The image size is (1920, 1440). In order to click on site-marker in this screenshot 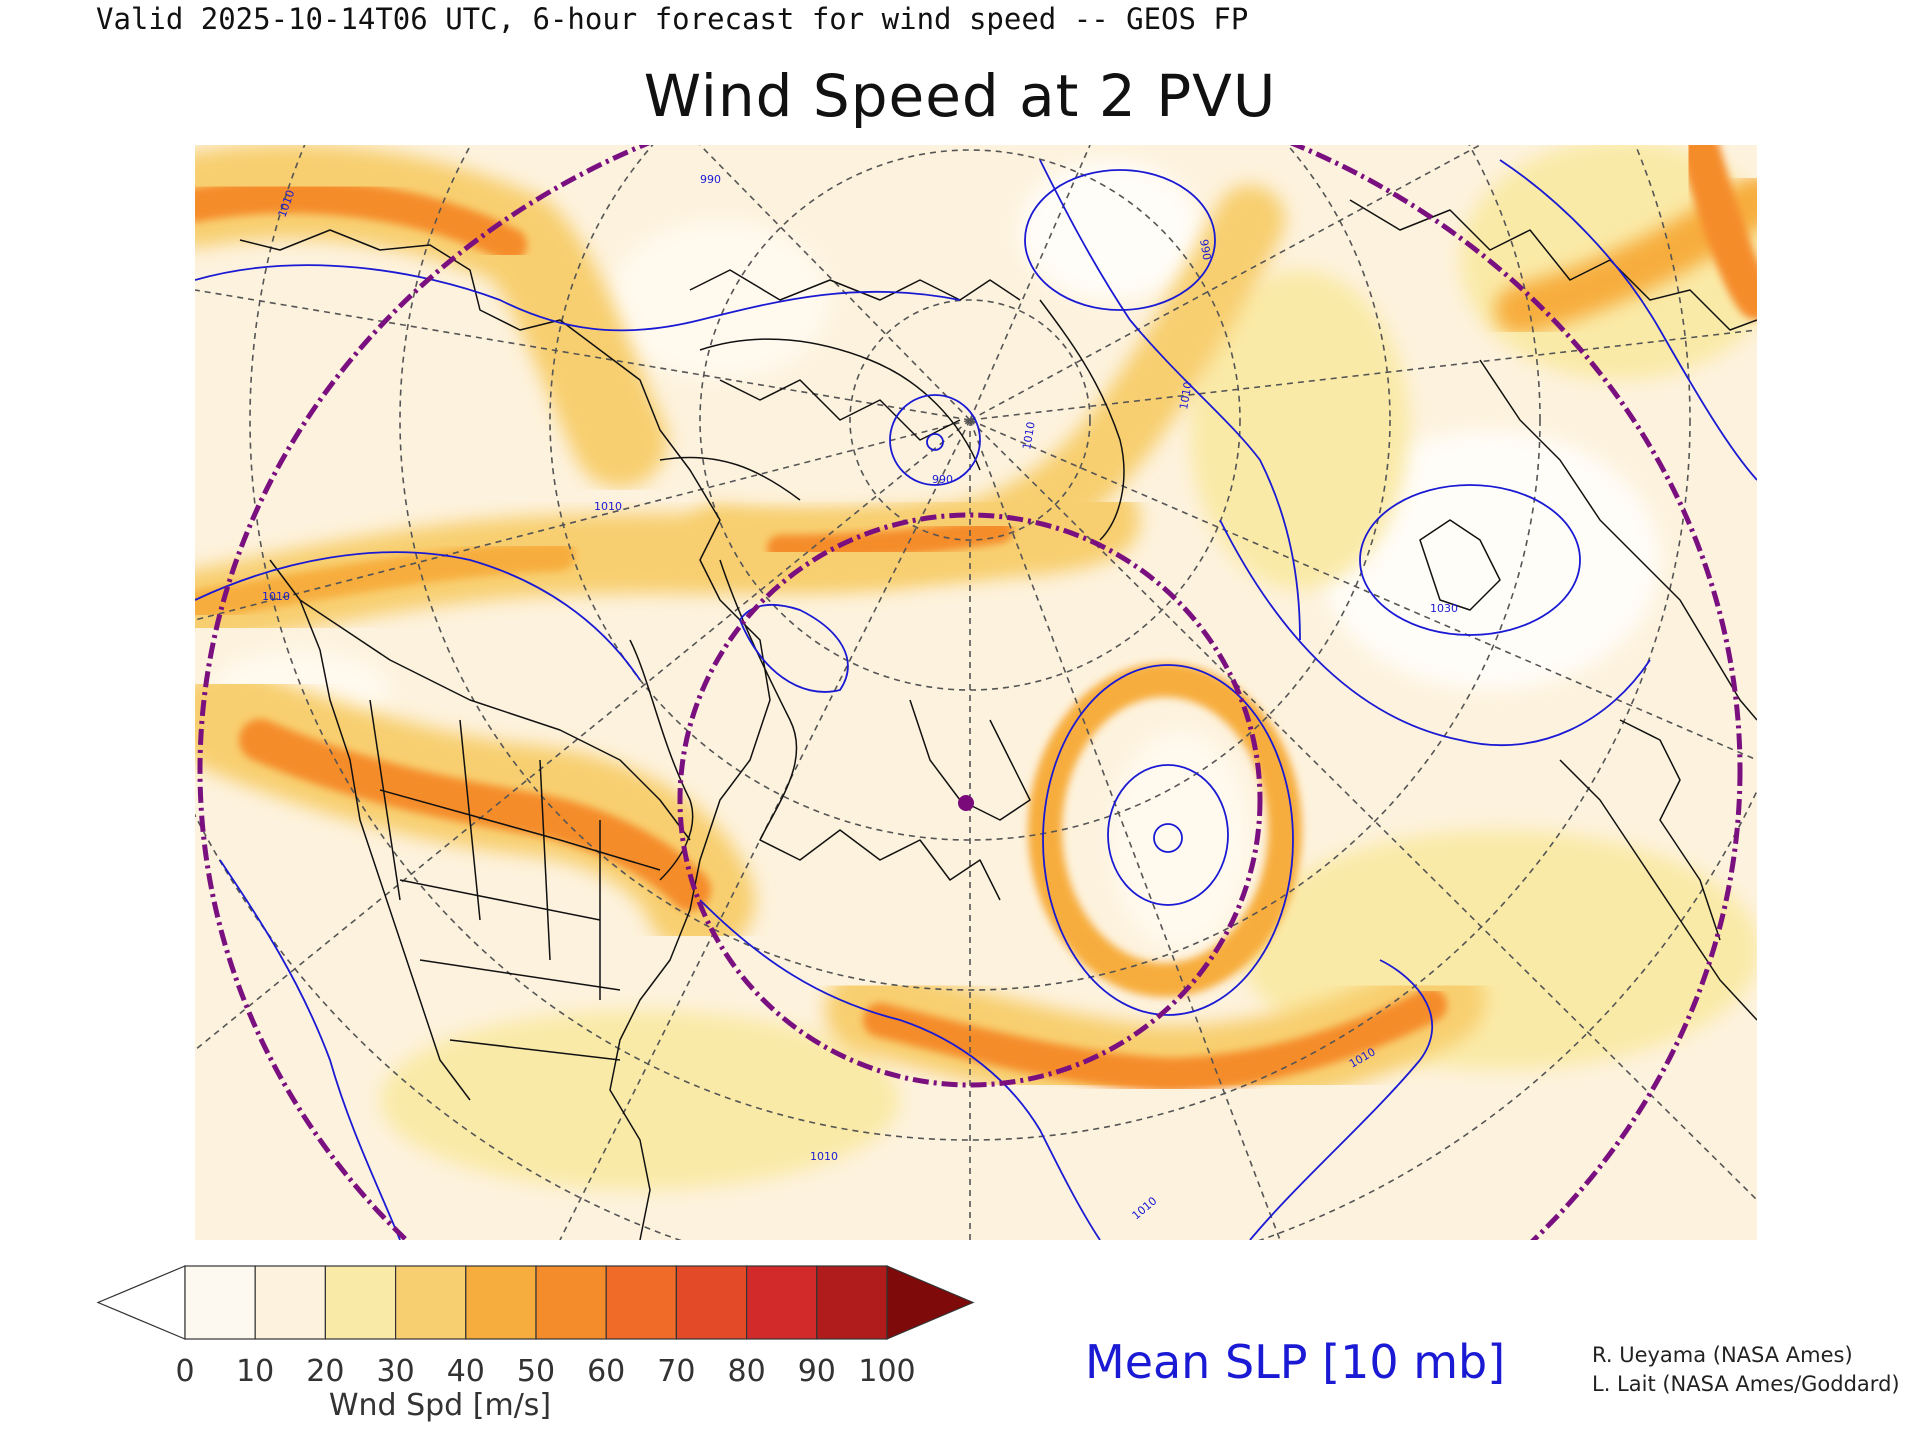, I will do `click(966, 803)`.